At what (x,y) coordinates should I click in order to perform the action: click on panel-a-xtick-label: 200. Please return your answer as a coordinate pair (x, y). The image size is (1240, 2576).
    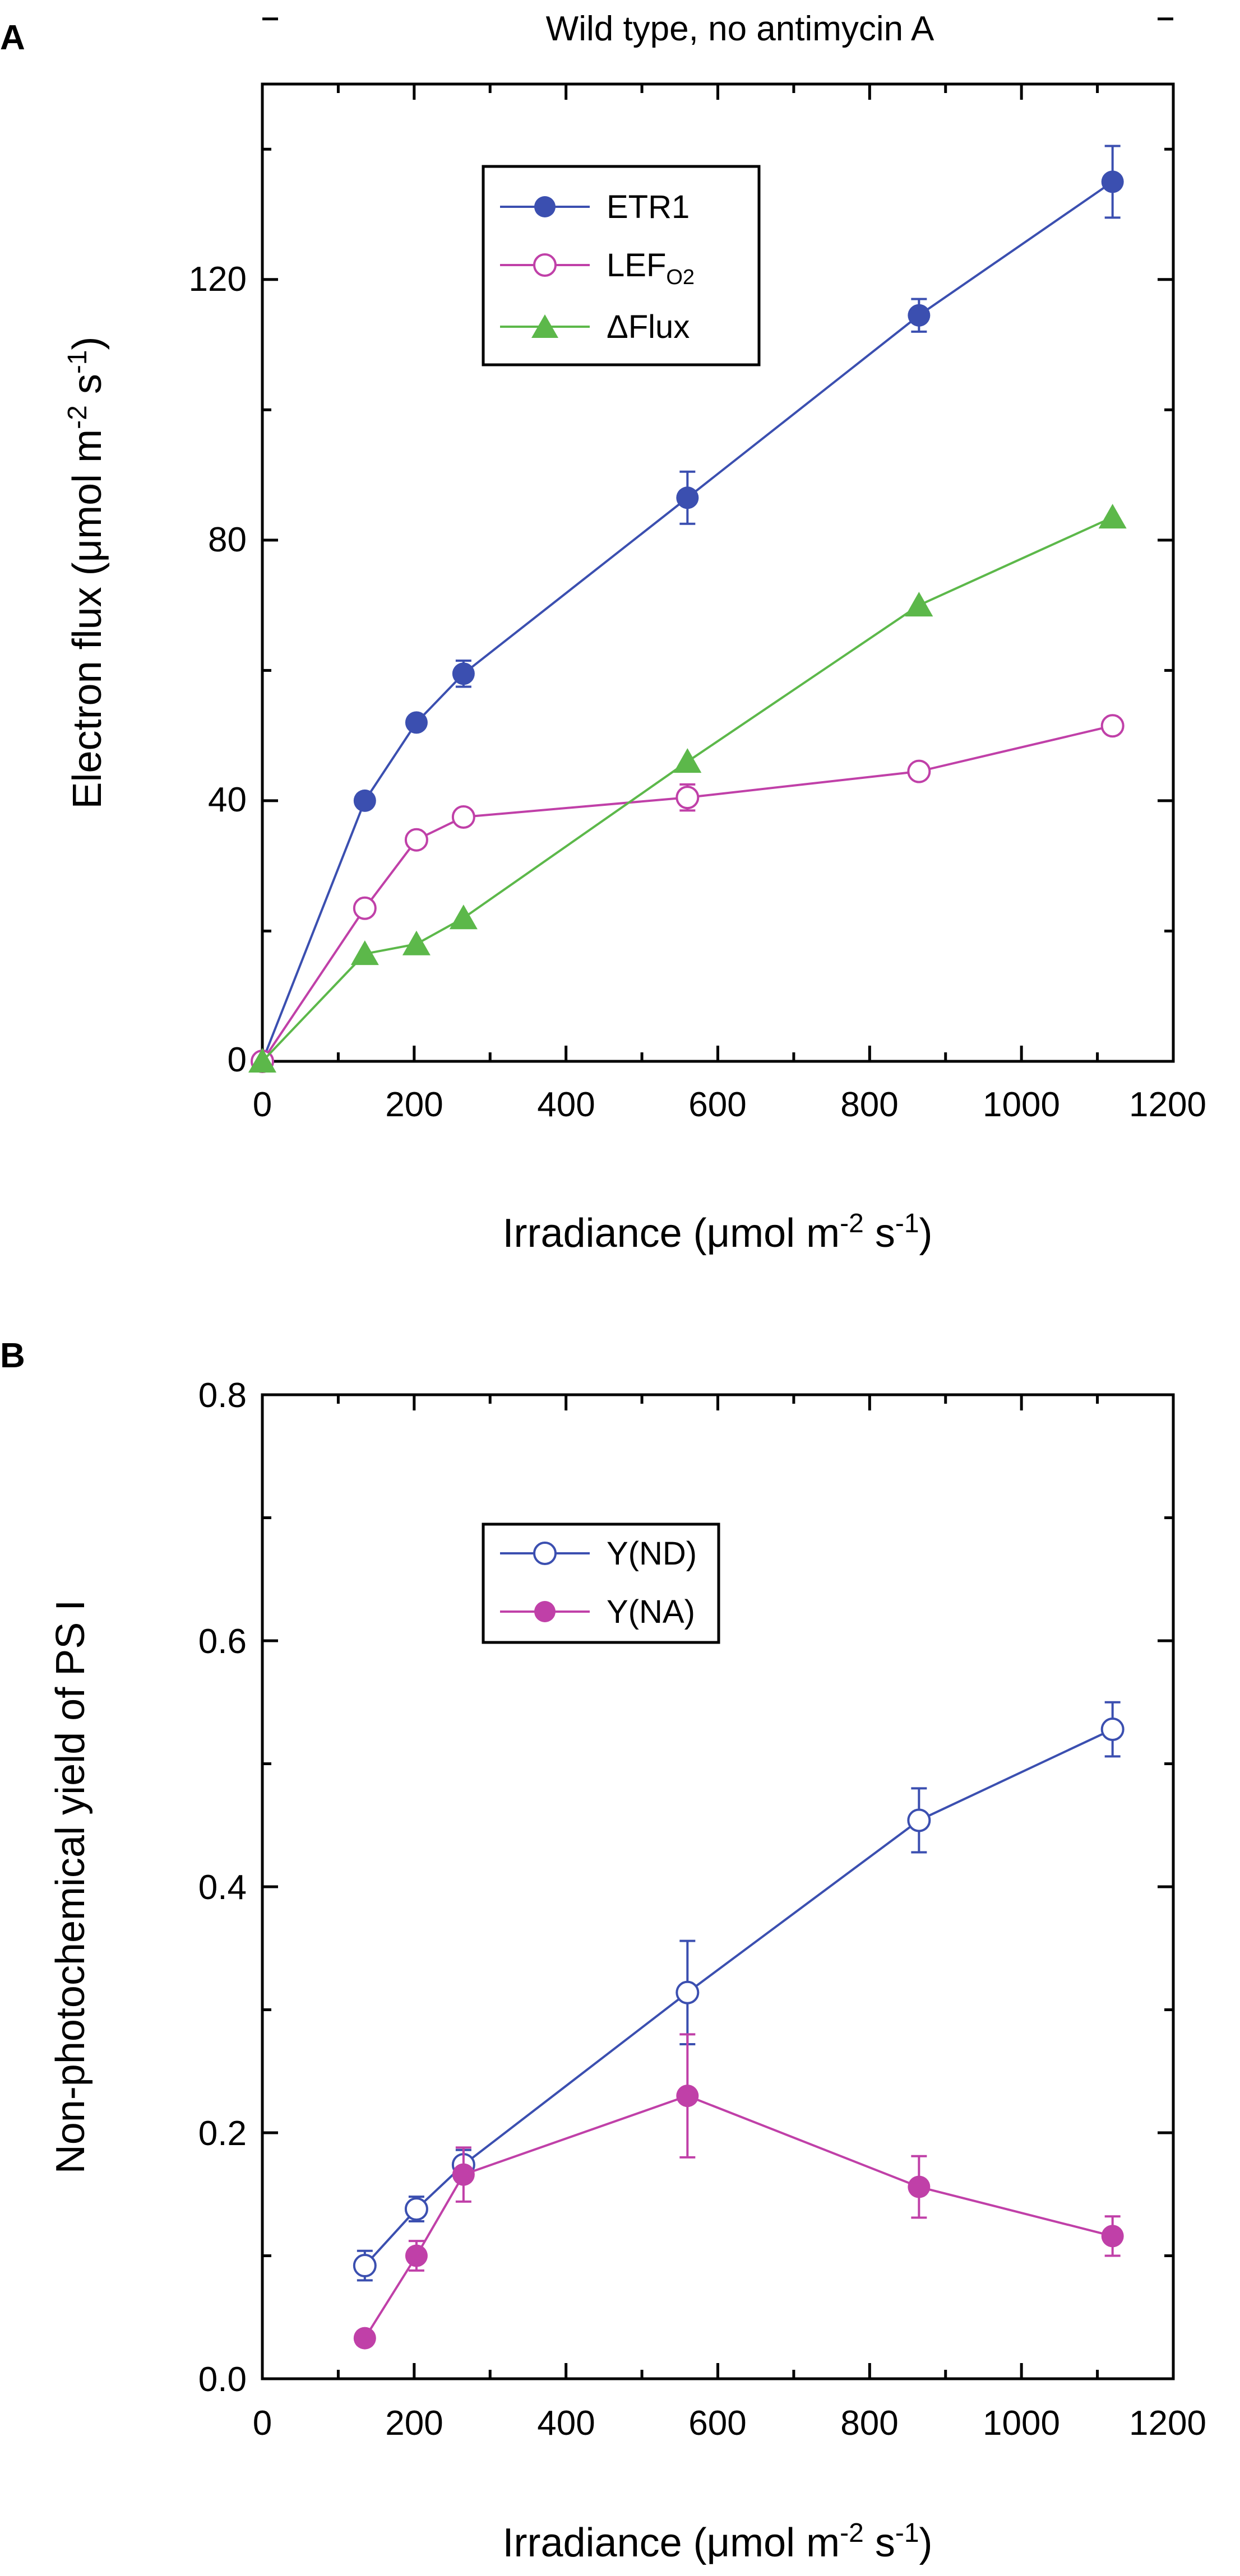
    Looking at the image, I should click on (414, 1104).